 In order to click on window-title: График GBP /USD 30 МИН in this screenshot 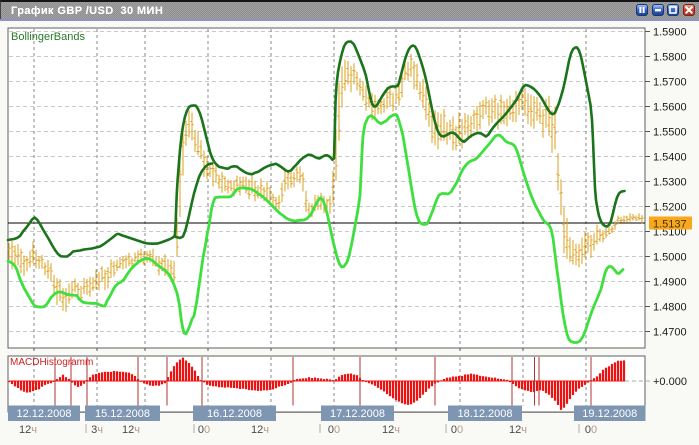, I will do `click(87, 11)`.